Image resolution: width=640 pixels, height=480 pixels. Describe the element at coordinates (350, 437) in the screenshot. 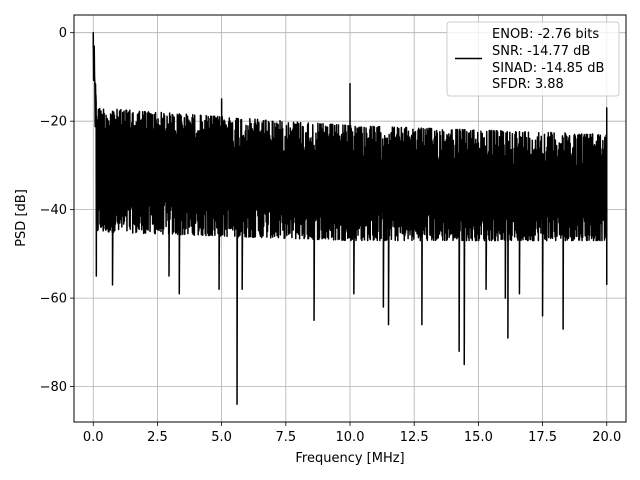

I see `x-tick-label: 10.0` at that location.